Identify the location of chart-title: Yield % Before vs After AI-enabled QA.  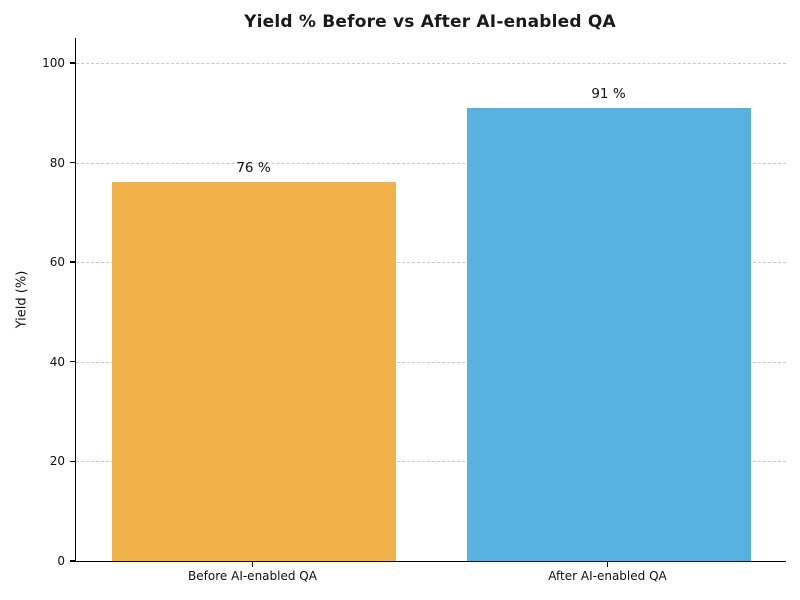
(430, 22).